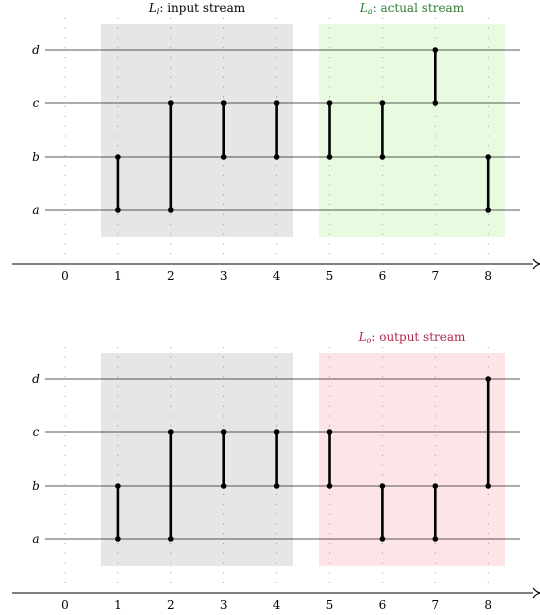 This screenshot has height=615, width=540. Describe the element at coordinates (412, 337) in the screenshot. I see `right-region-label: Lo: output stream` at that location.